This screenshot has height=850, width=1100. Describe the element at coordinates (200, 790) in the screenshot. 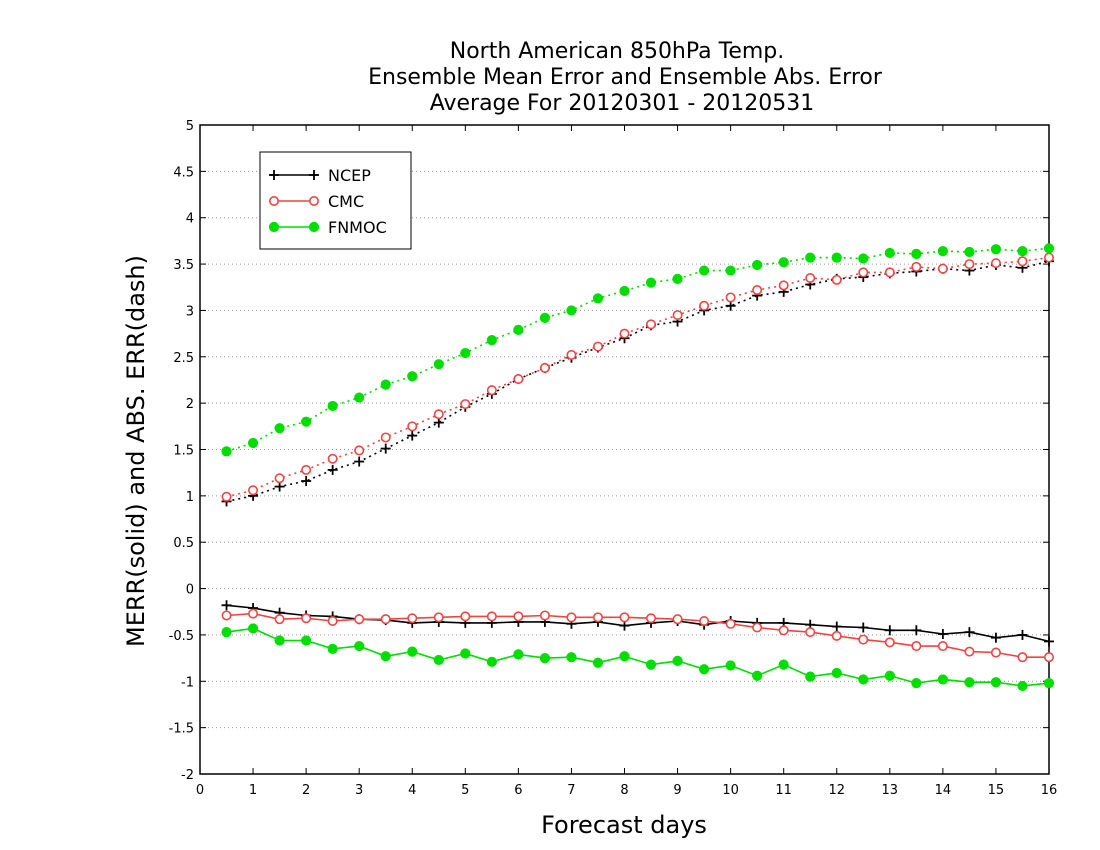

I see `x-tick-label: 0` at that location.